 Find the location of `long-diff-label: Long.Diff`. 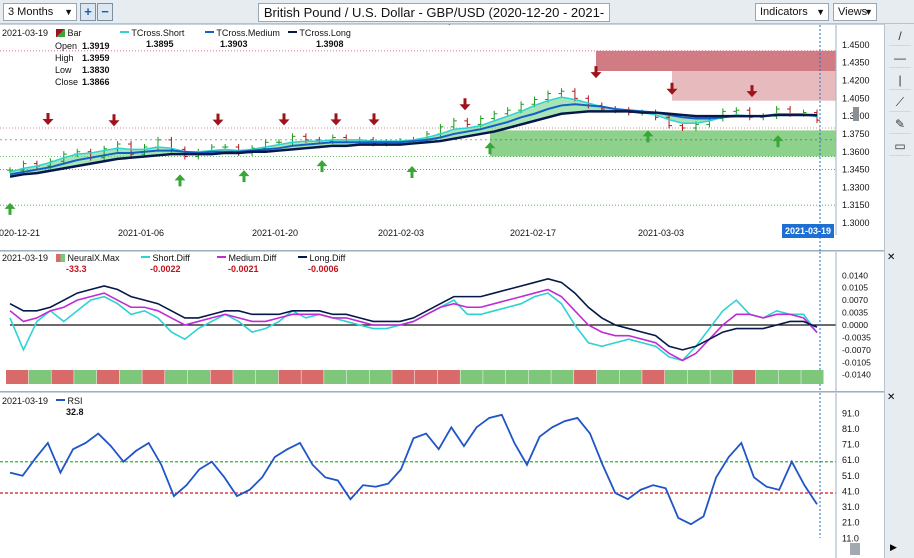

long-diff-label: Long.Diff is located at coordinates (327, 258).